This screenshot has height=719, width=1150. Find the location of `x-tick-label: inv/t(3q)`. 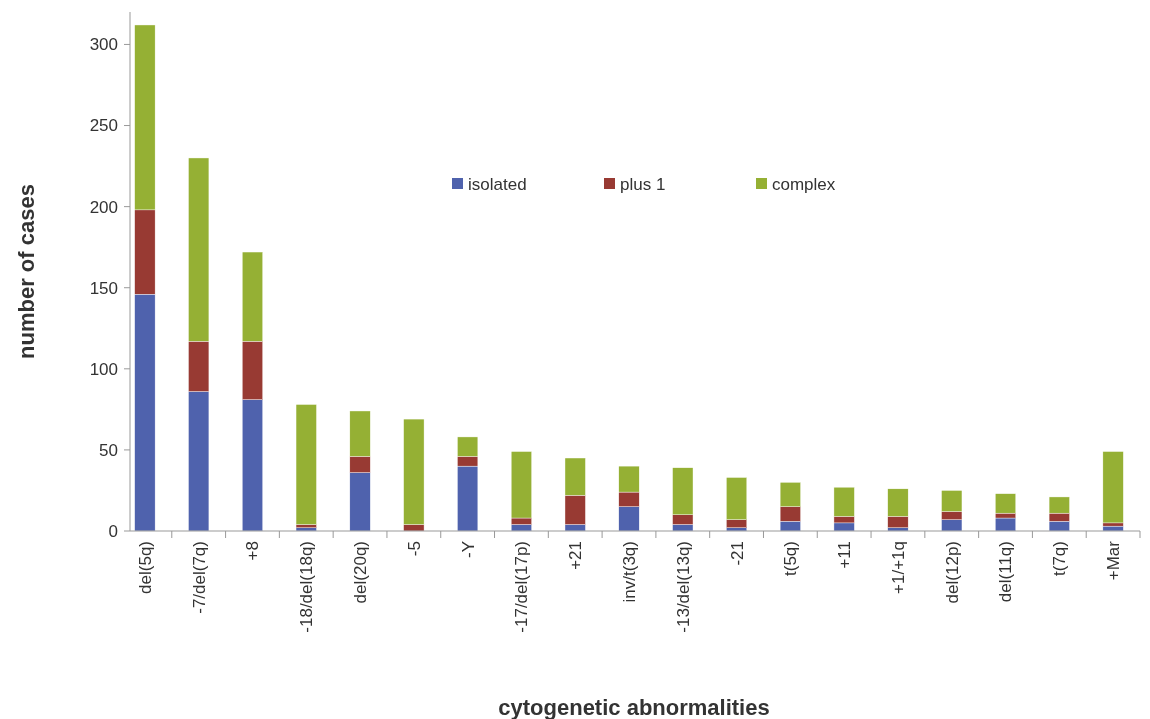

x-tick-label: inv/t(3q) is located at coordinates (629, 572).